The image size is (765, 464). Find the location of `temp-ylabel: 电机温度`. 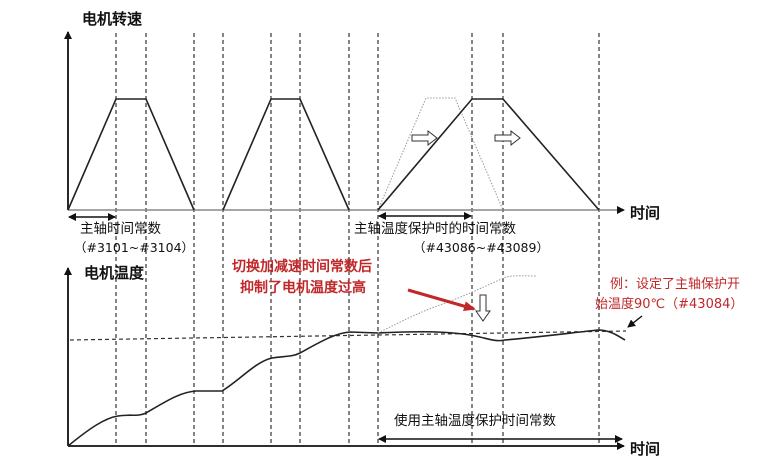

temp-ylabel: 电机温度 is located at coordinates (114, 273).